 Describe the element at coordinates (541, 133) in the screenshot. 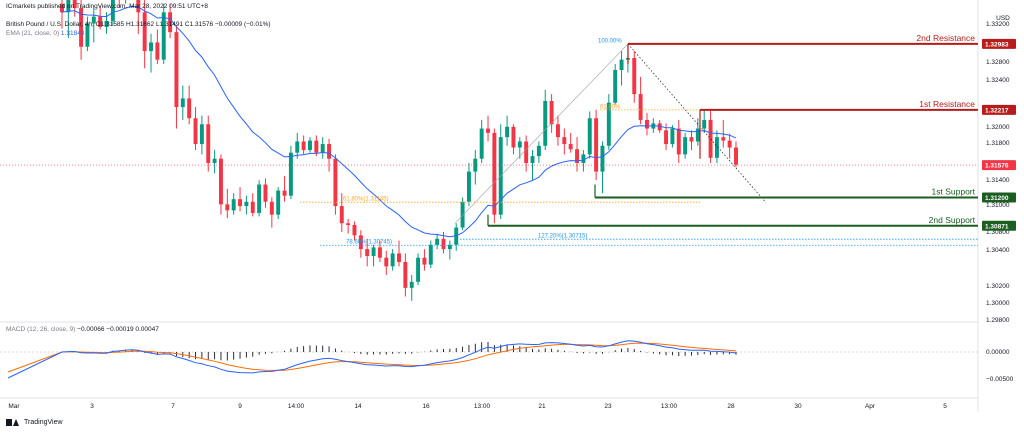

I see `fib-trend-line` at that location.